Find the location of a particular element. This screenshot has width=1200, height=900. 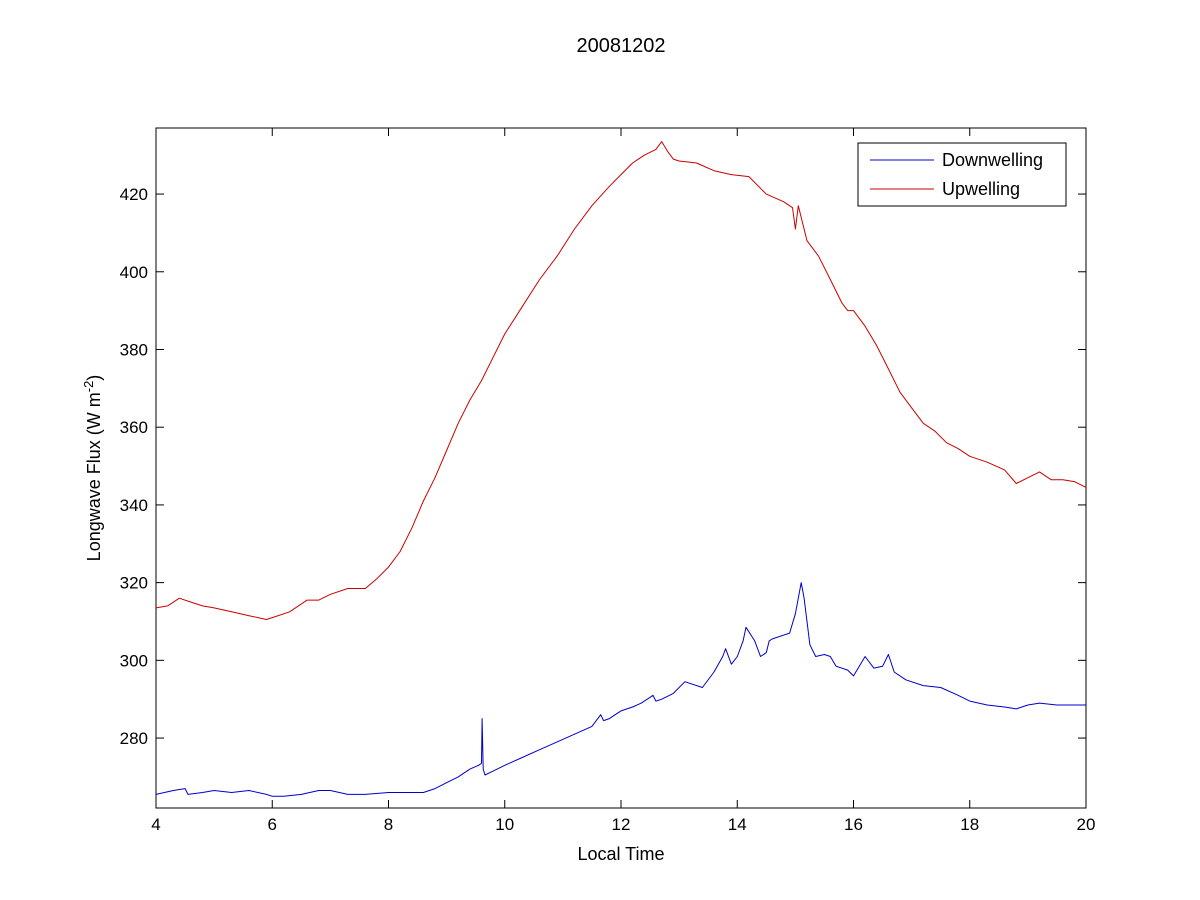

y-tick-label: 380 is located at coordinates (134, 349).